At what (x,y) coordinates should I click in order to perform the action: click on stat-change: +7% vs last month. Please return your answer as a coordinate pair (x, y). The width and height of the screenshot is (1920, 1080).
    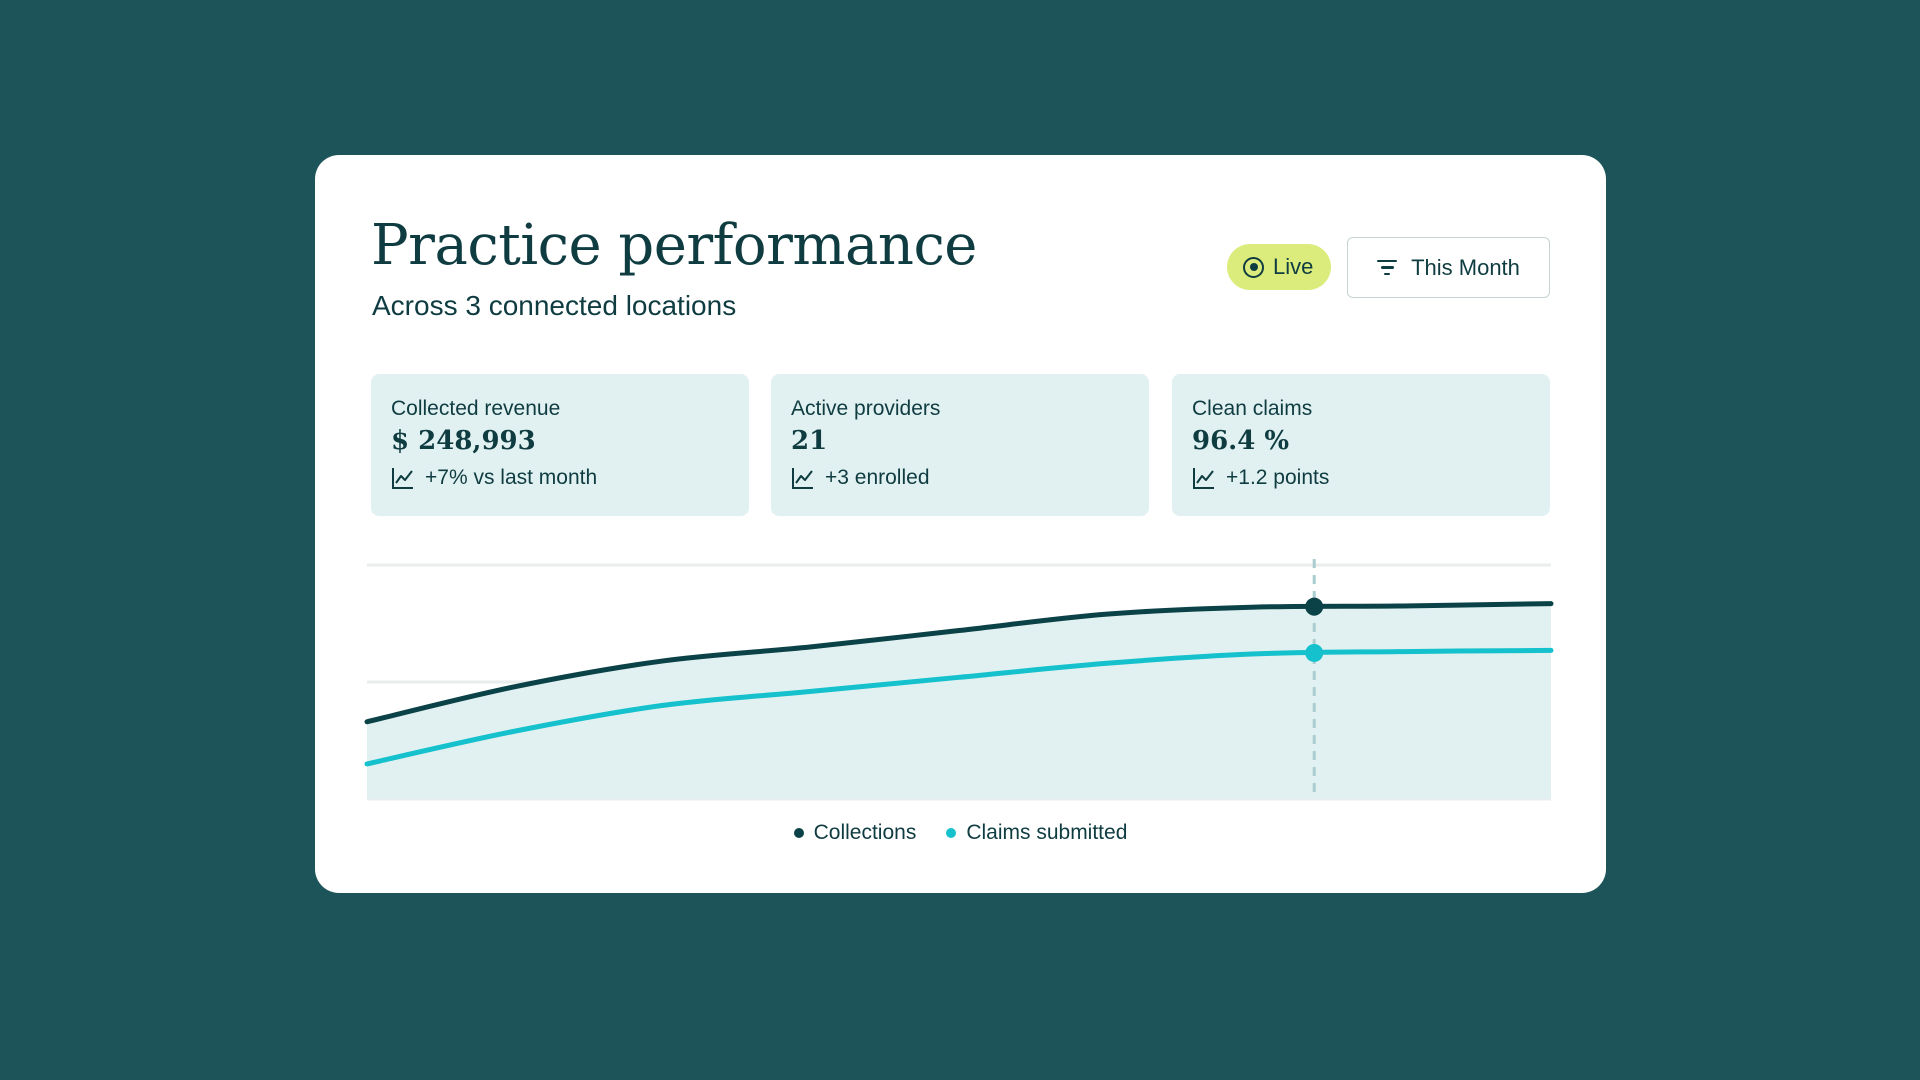
    Looking at the image, I should click on (560, 478).